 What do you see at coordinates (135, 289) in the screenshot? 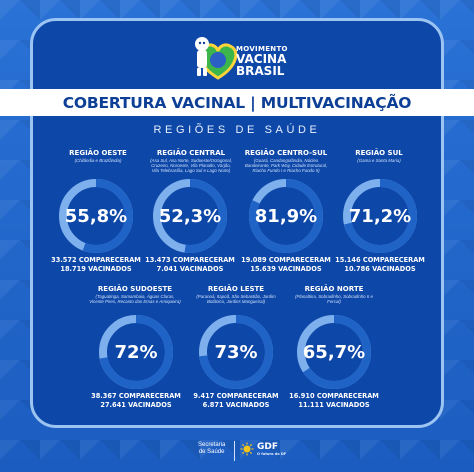
I see `region-name: REGIÃO SUDOESTE` at bounding box center [135, 289].